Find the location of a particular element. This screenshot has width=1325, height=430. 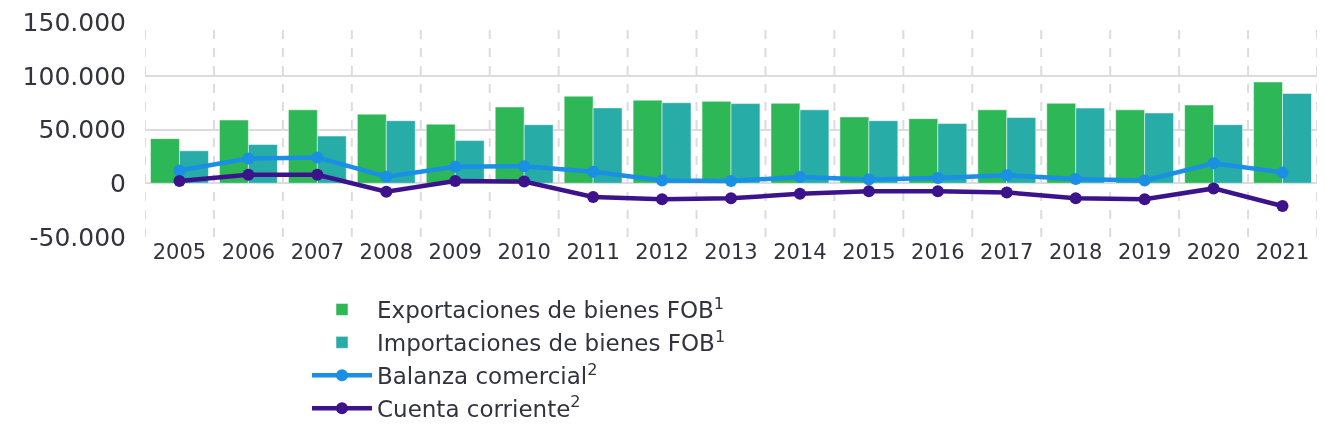

x-tick-label: 2007 is located at coordinates (317, 252).